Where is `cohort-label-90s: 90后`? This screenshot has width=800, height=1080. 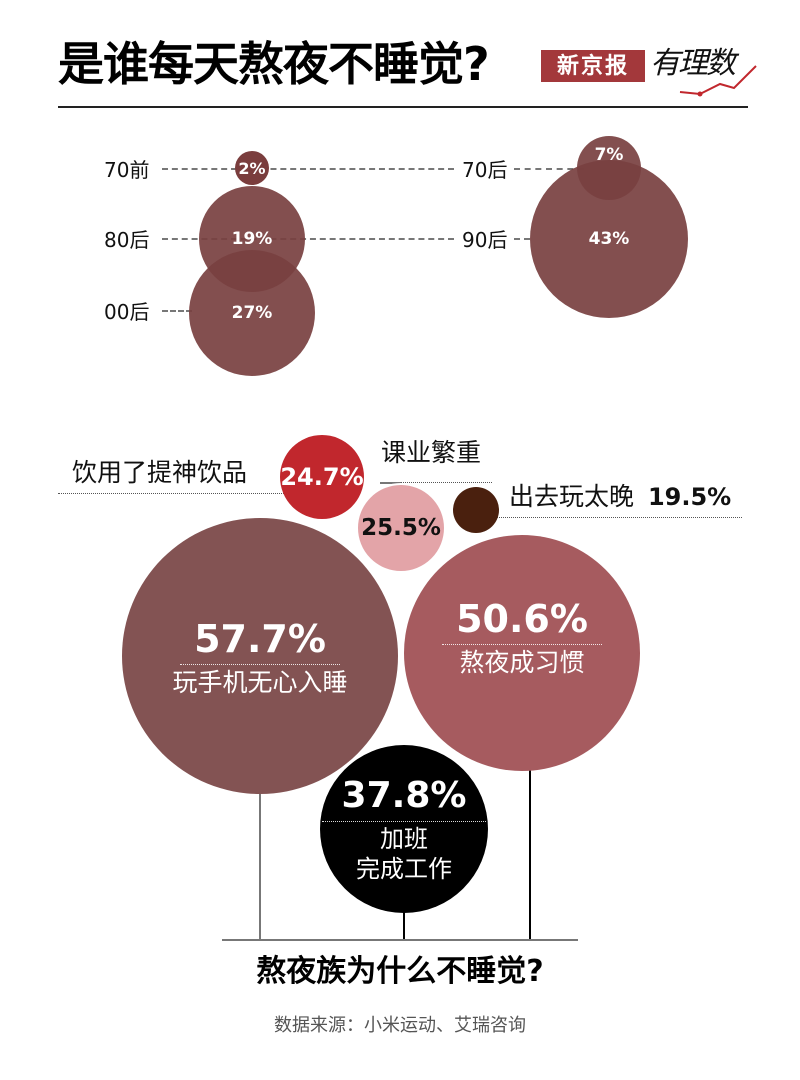 cohort-label-90s: 90后 is located at coordinates (485, 240).